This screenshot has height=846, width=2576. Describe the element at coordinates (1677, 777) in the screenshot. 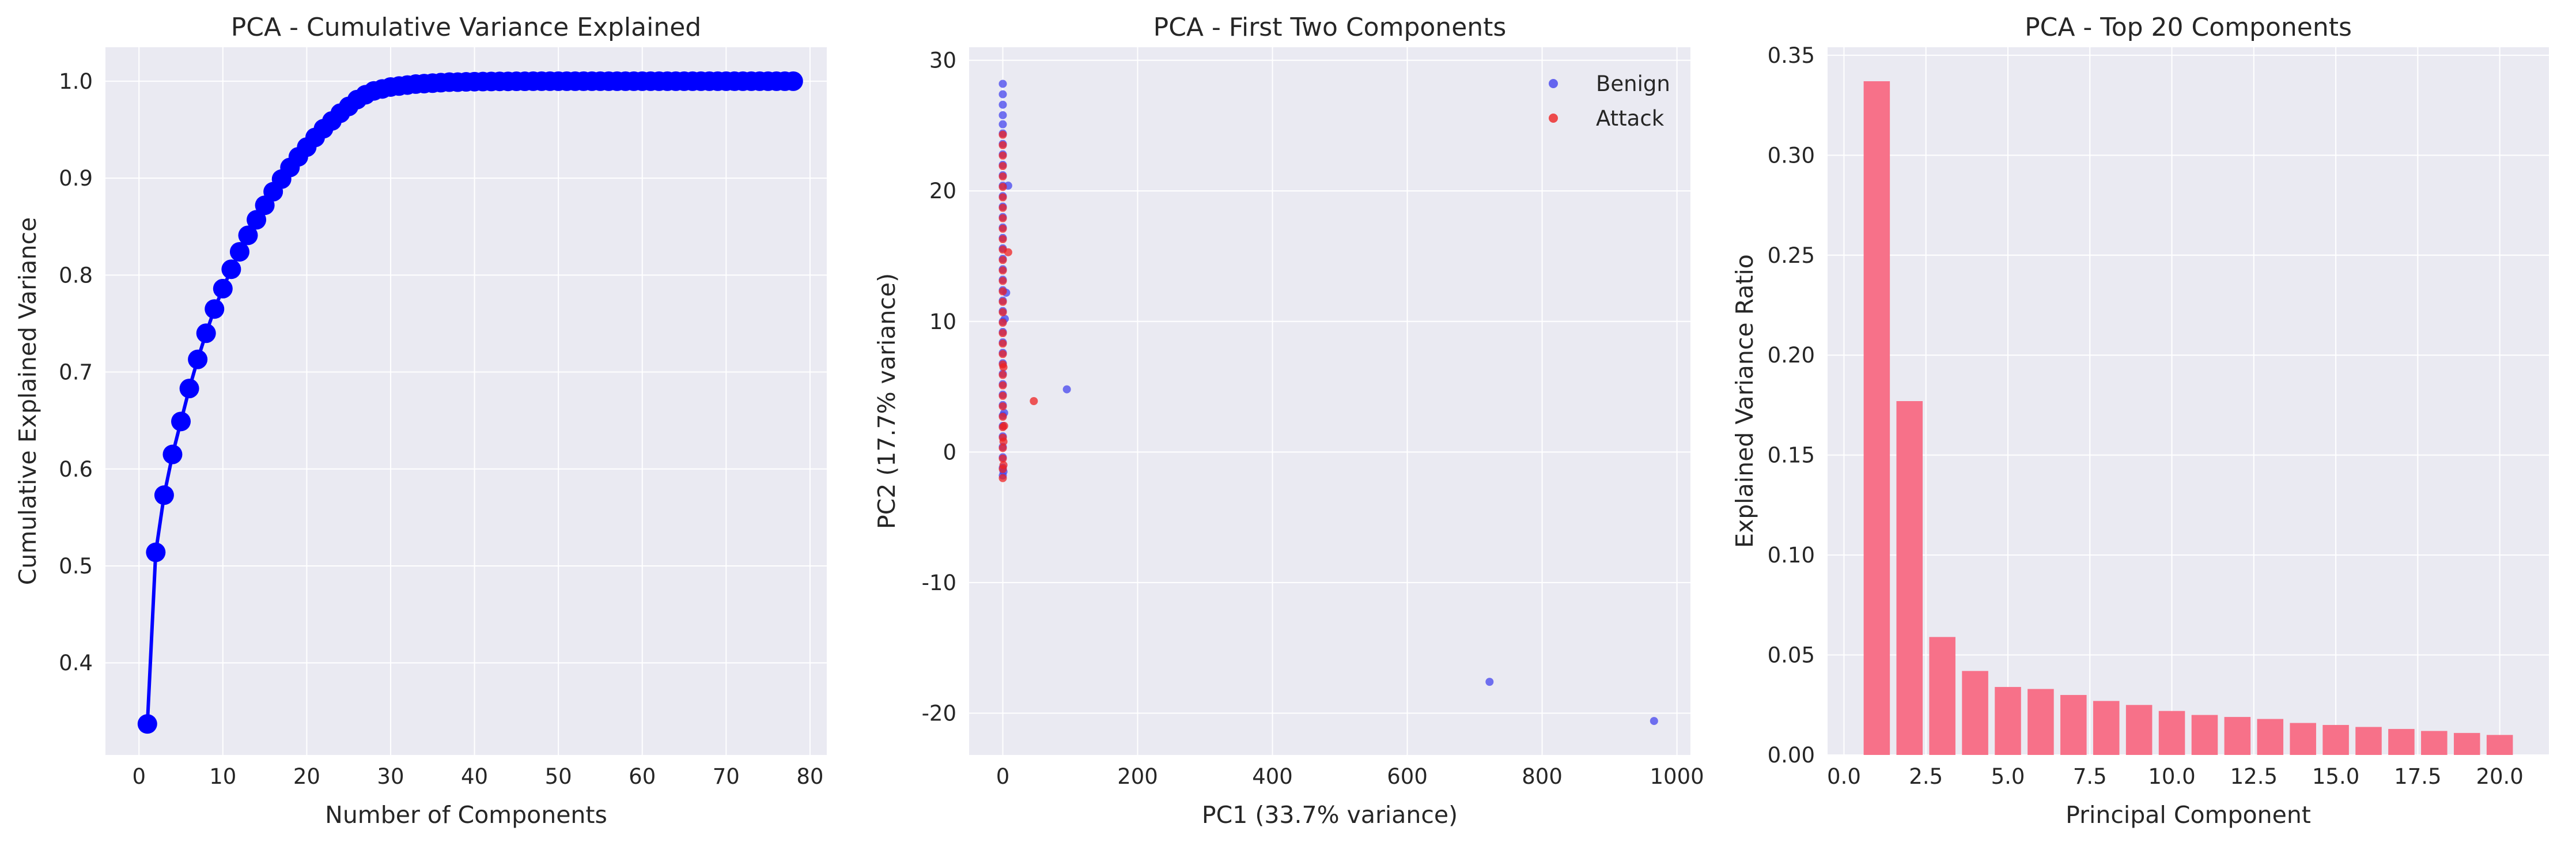

I see `x-tick-label: 1000` at that location.